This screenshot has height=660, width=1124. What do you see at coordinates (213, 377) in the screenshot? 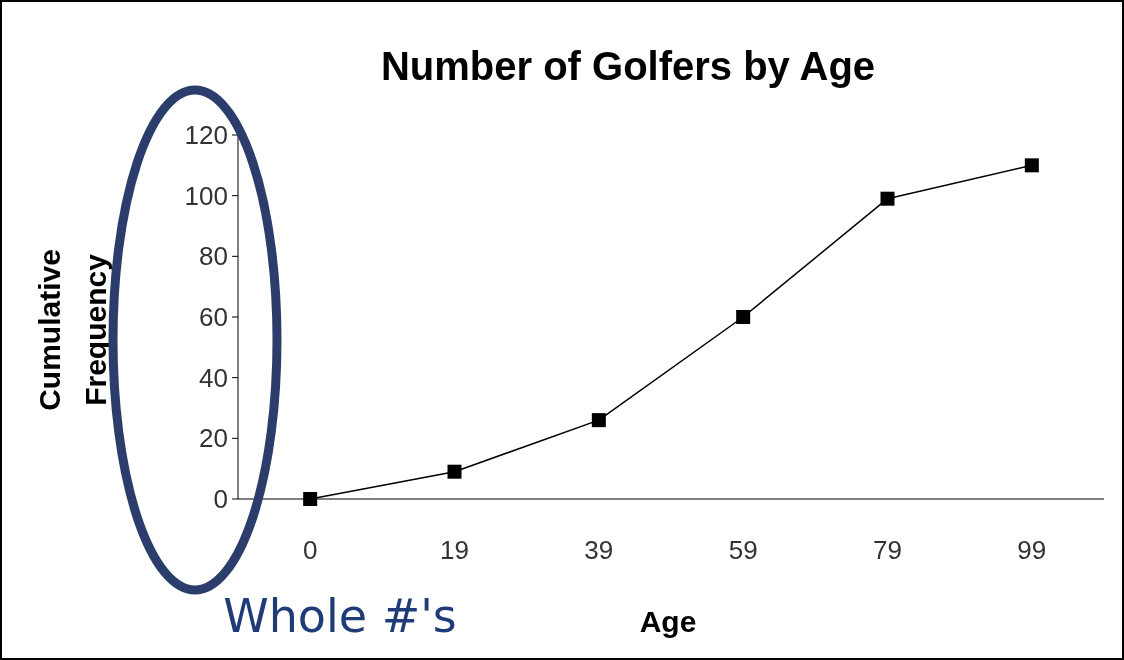
I see `y-tick-label: 40` at bounding box center [213, 377].